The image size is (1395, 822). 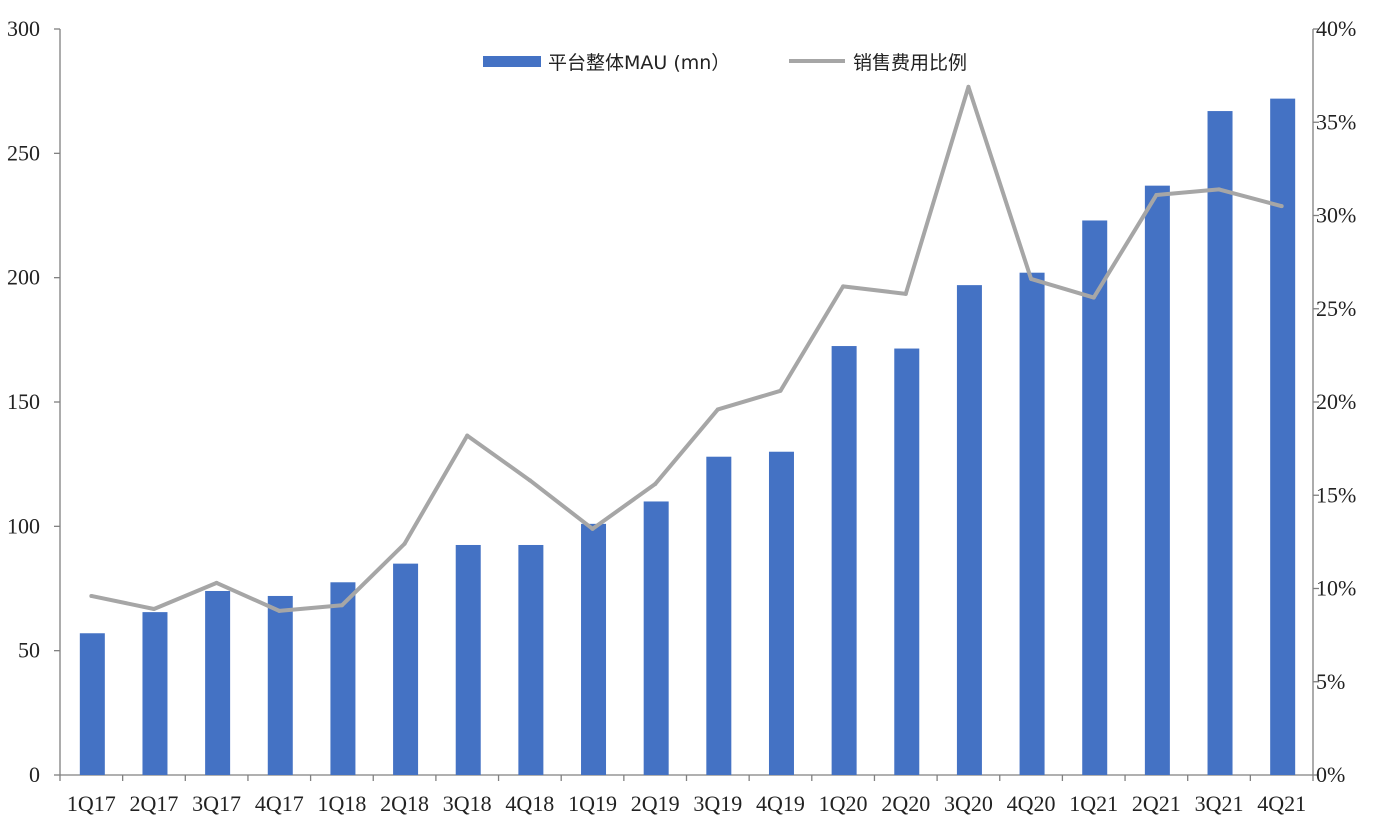 I want to click on point-sales-ratio-4Q19, so click(x=780, y=390).